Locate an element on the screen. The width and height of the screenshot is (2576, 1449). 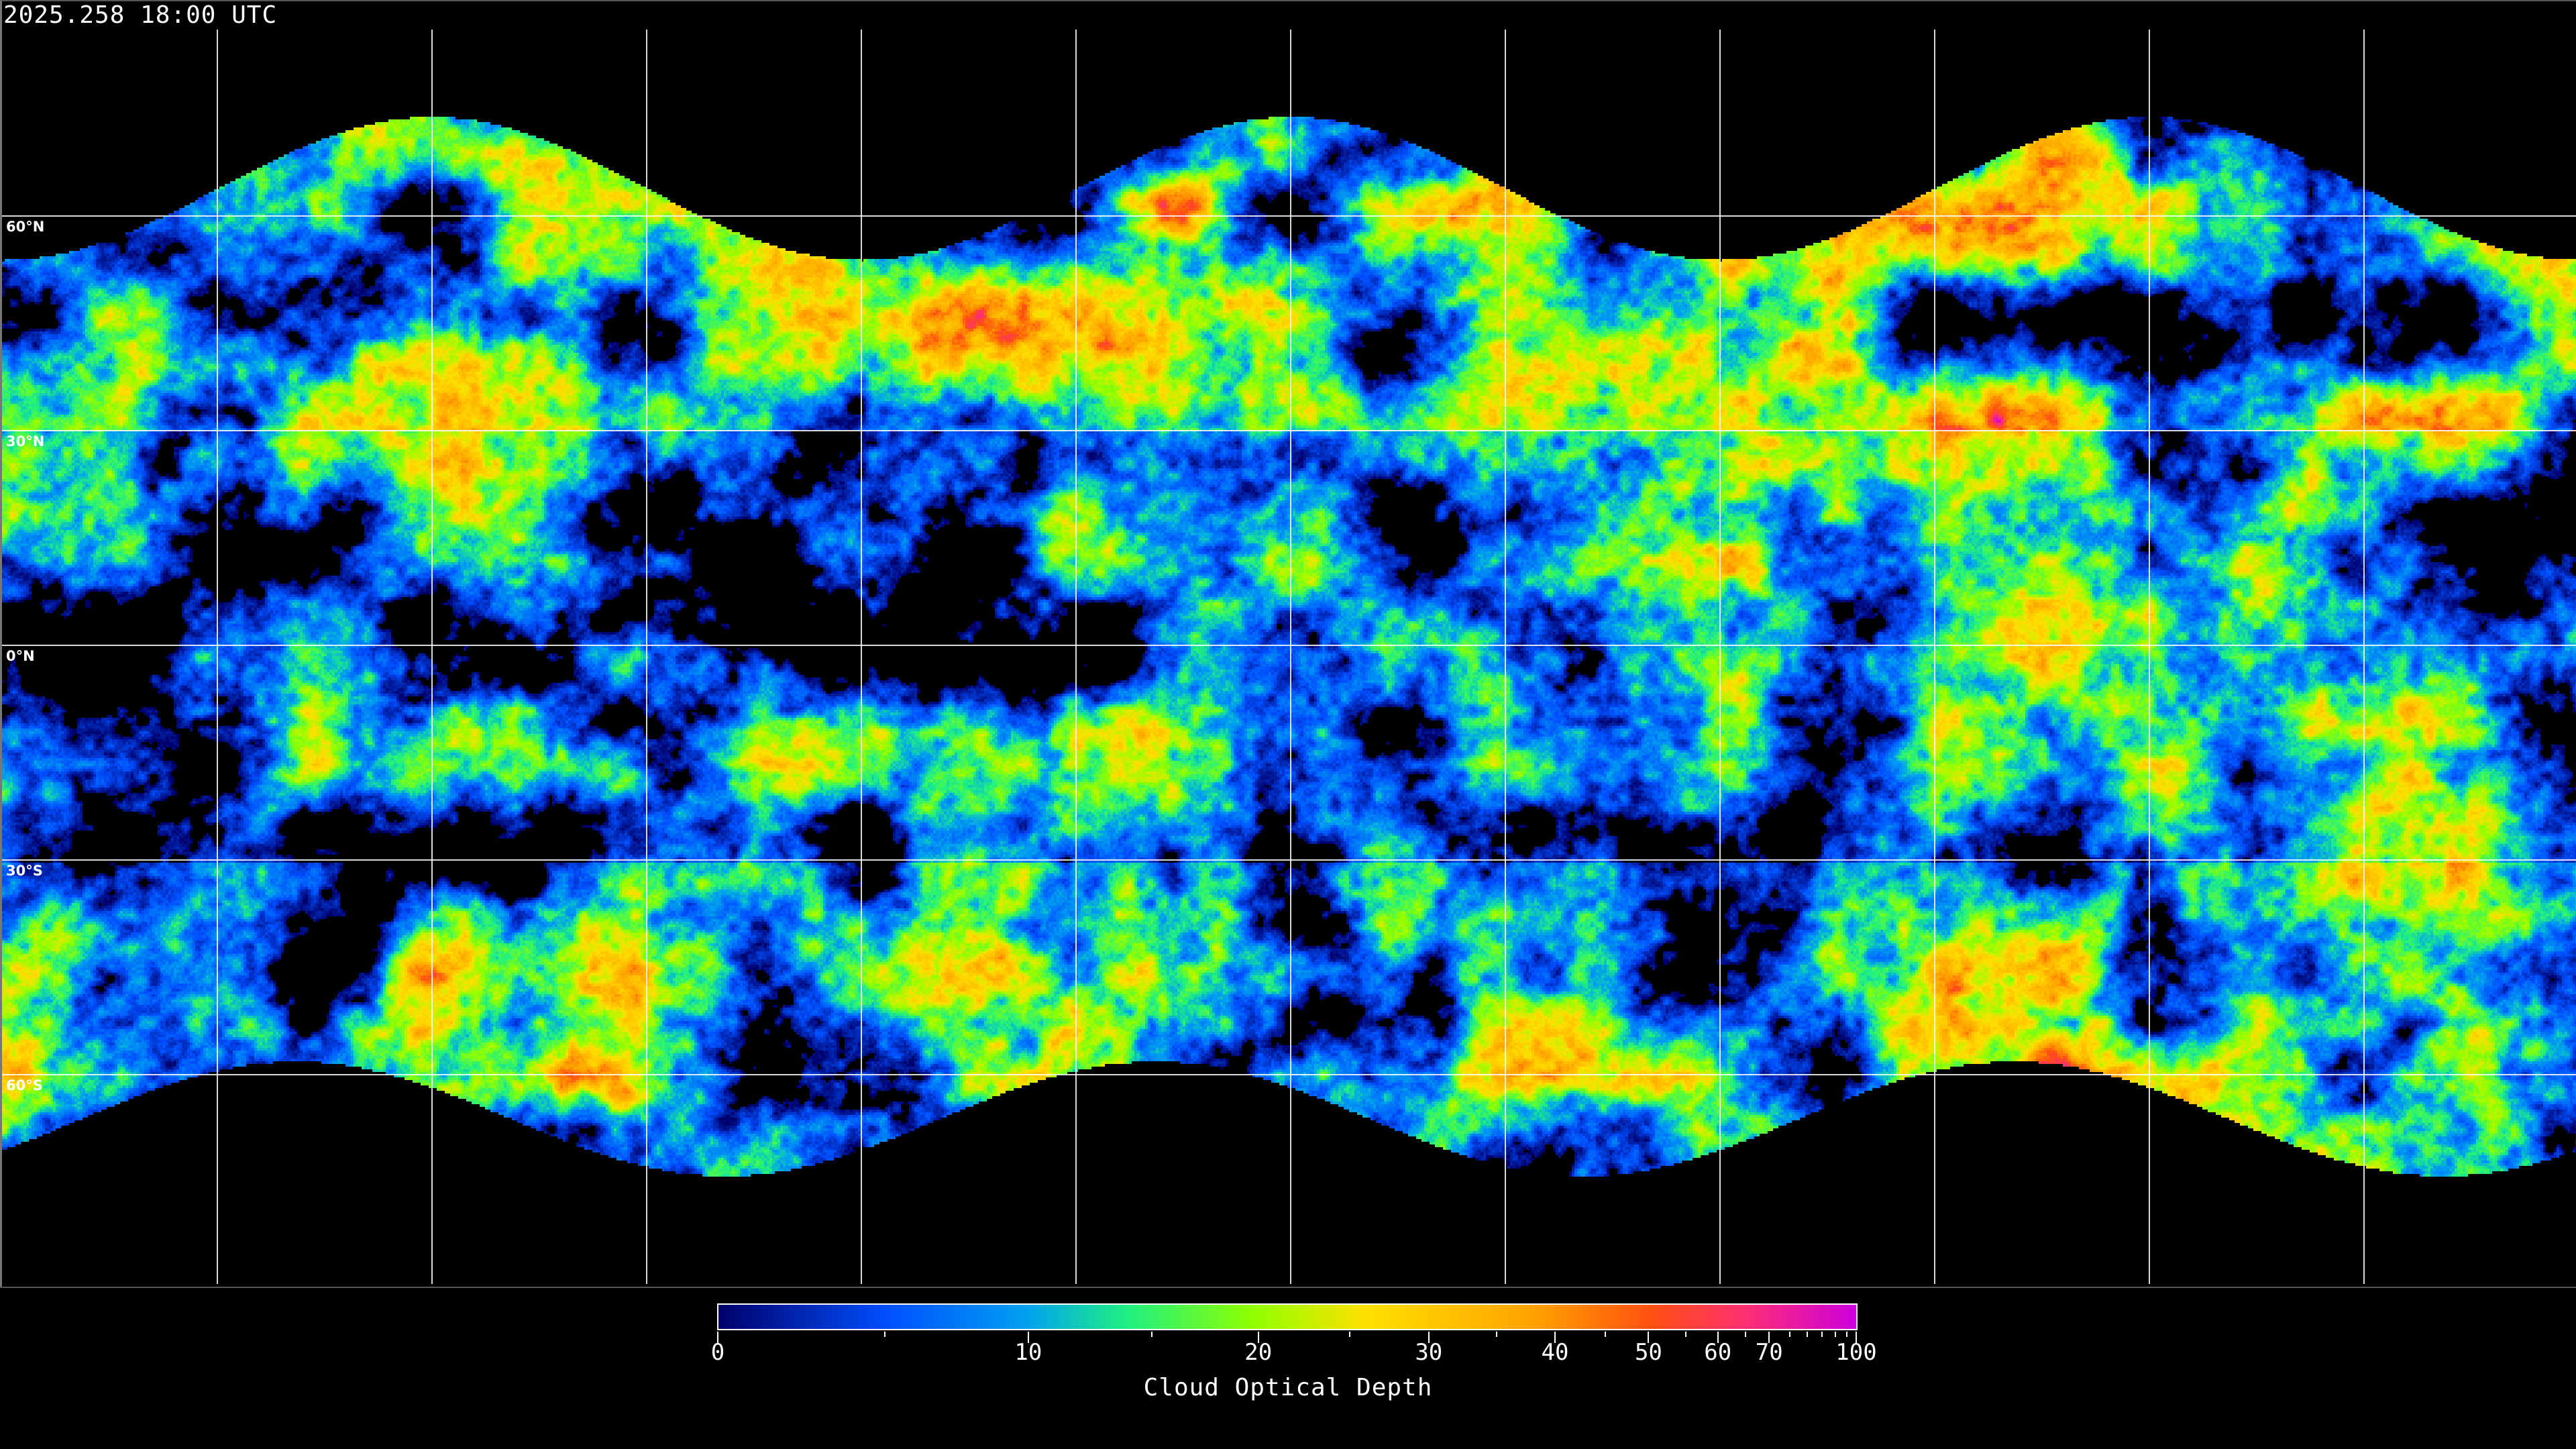
colorbar-tick-label: 20 is located at coordinates (1258, 1352).